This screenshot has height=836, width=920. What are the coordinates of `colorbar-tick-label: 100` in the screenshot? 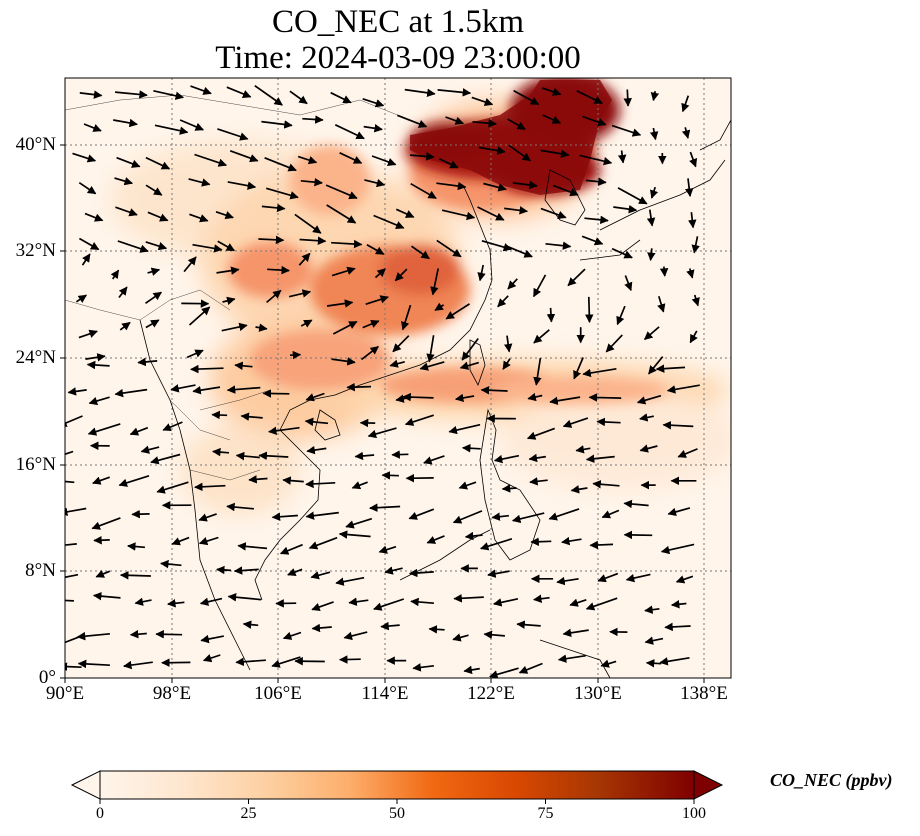 It's located at (694, 813).